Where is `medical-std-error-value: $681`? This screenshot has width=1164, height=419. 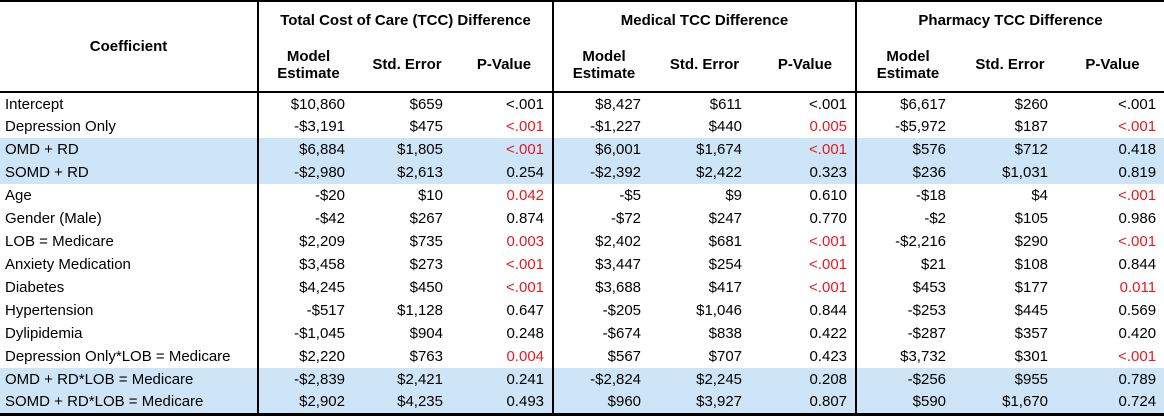 medical-std-error-value: $681 is located at coordinates (725, 241).